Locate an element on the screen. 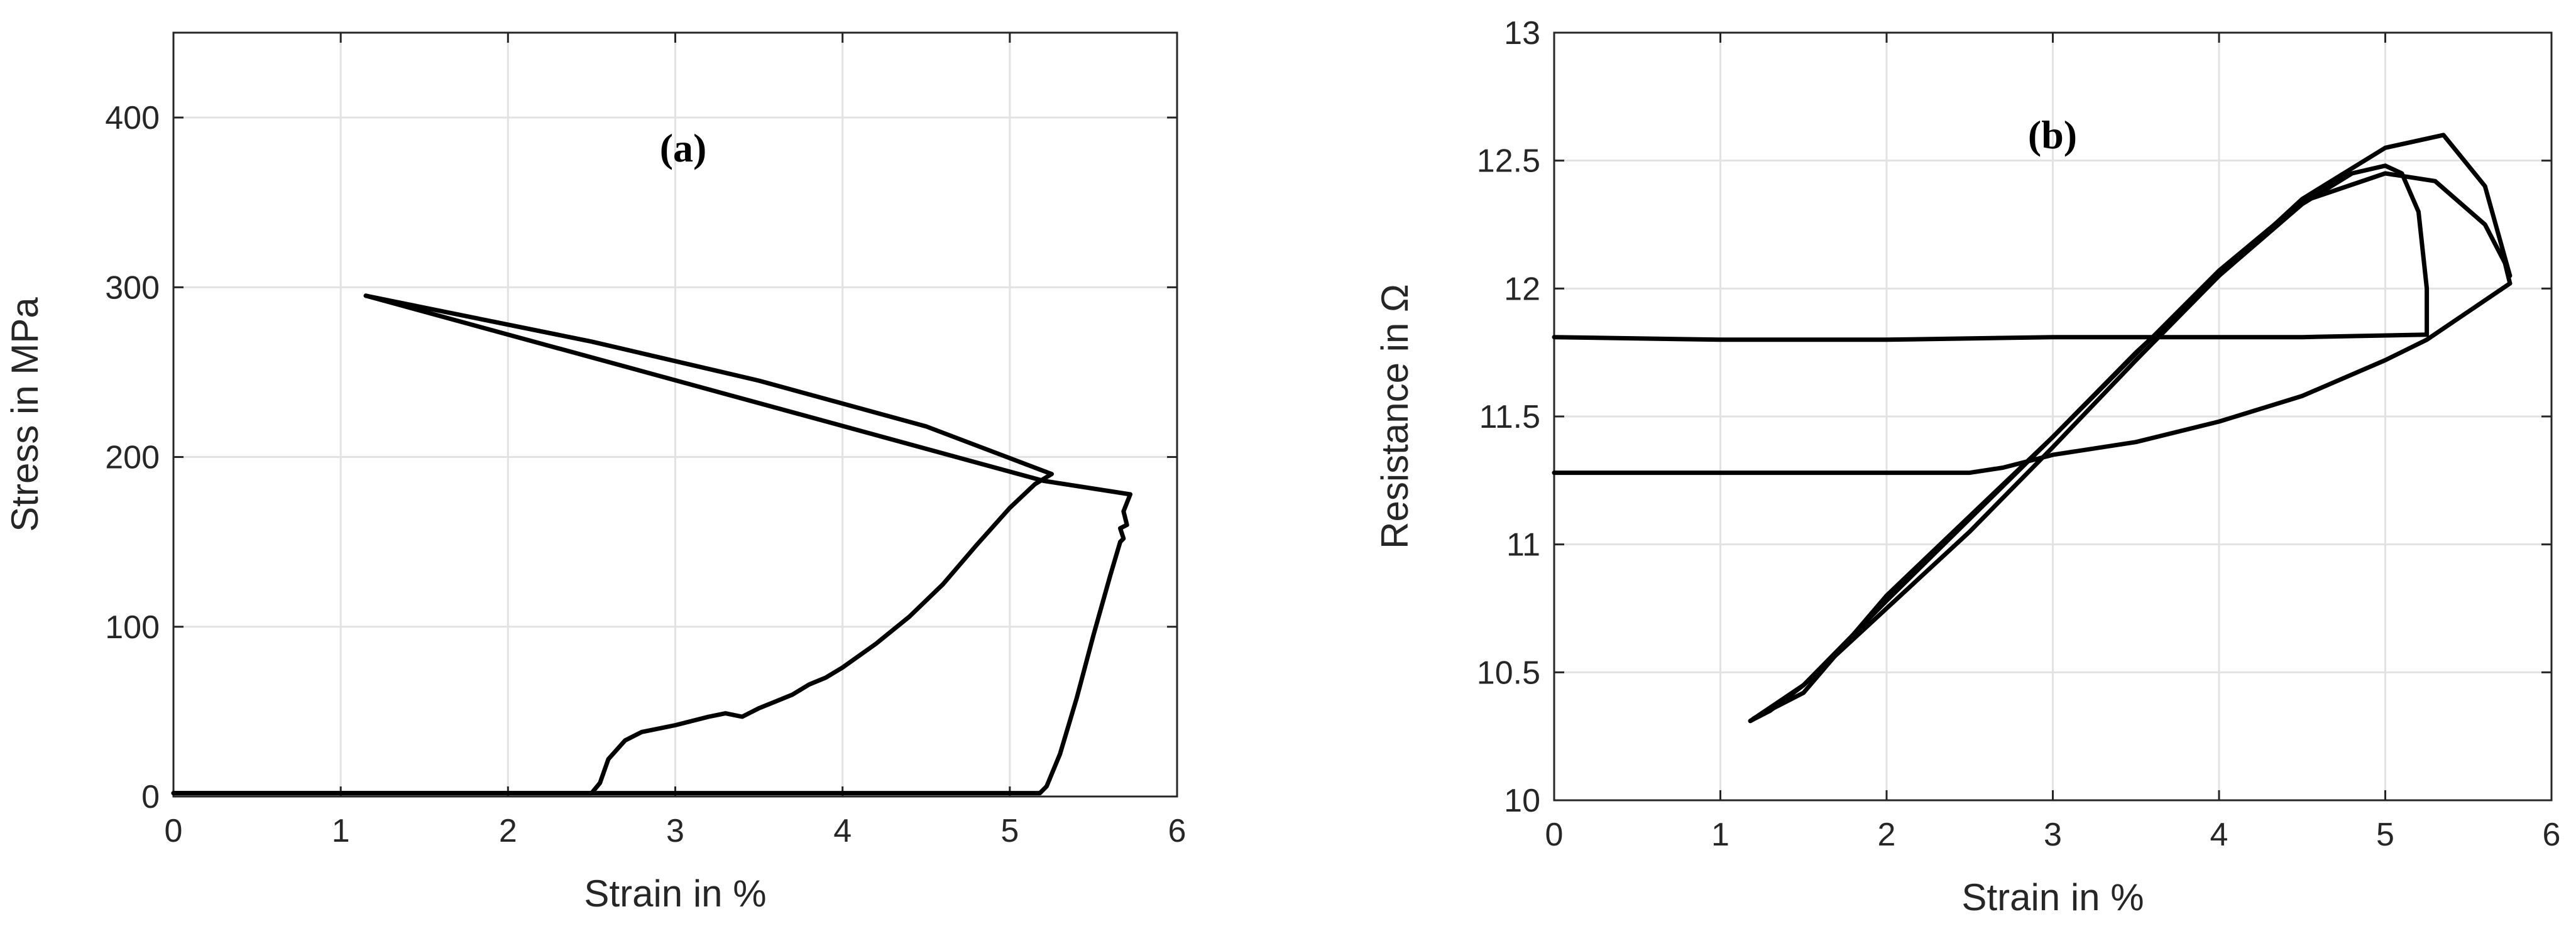 The width and height of the screenshot is (2576, 946). y-tick-label: 200 is located at coordinates (132, 458).